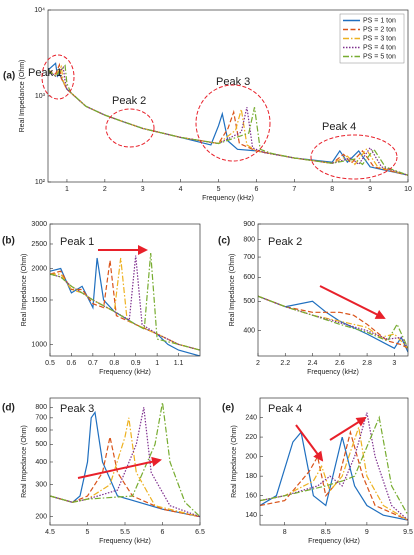  What do you see at coordinates (40, 96) in the screenshot?
I see `y-tick-label: 10³` at bounding box center [40, 96].